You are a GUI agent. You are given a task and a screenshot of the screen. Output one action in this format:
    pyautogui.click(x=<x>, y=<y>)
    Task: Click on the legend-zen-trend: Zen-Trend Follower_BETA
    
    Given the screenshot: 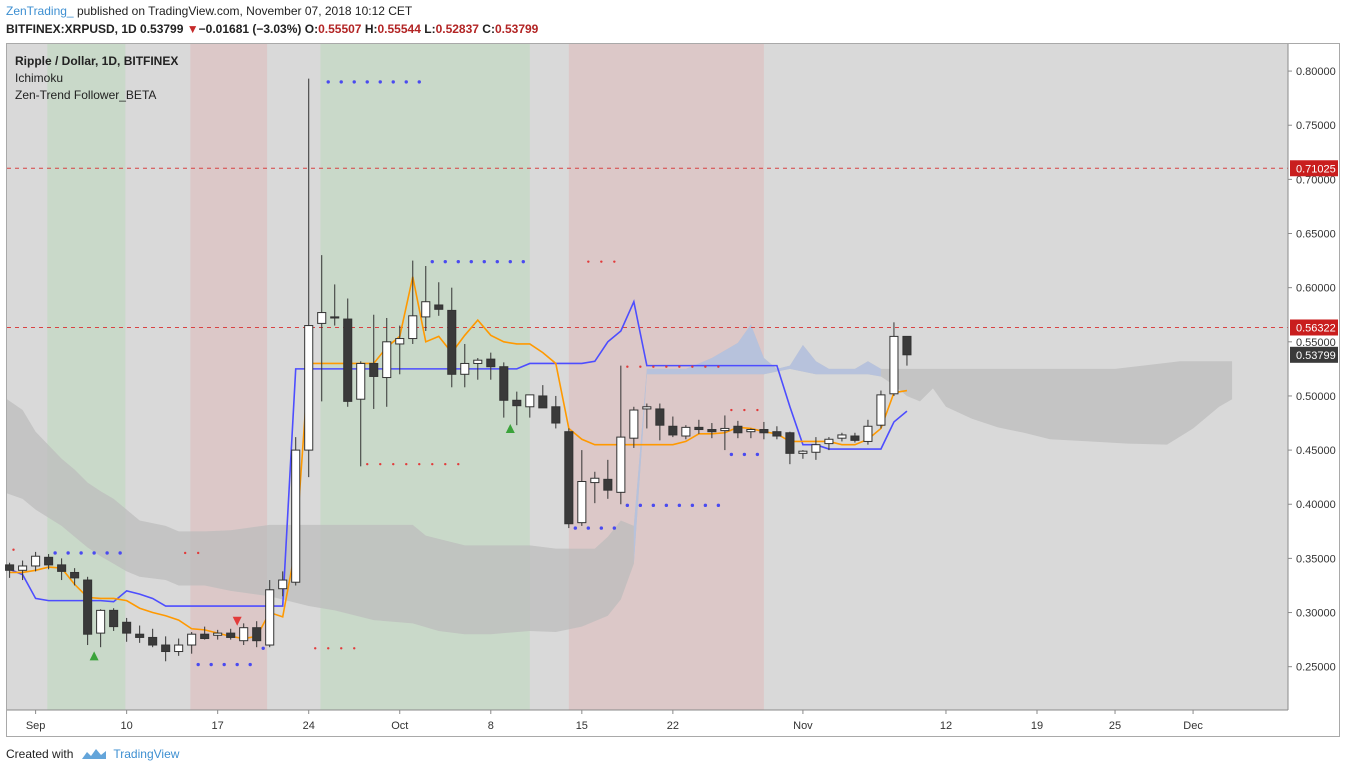 What is the action you would take?
    pyautogui.click(x=86, y=95)
    